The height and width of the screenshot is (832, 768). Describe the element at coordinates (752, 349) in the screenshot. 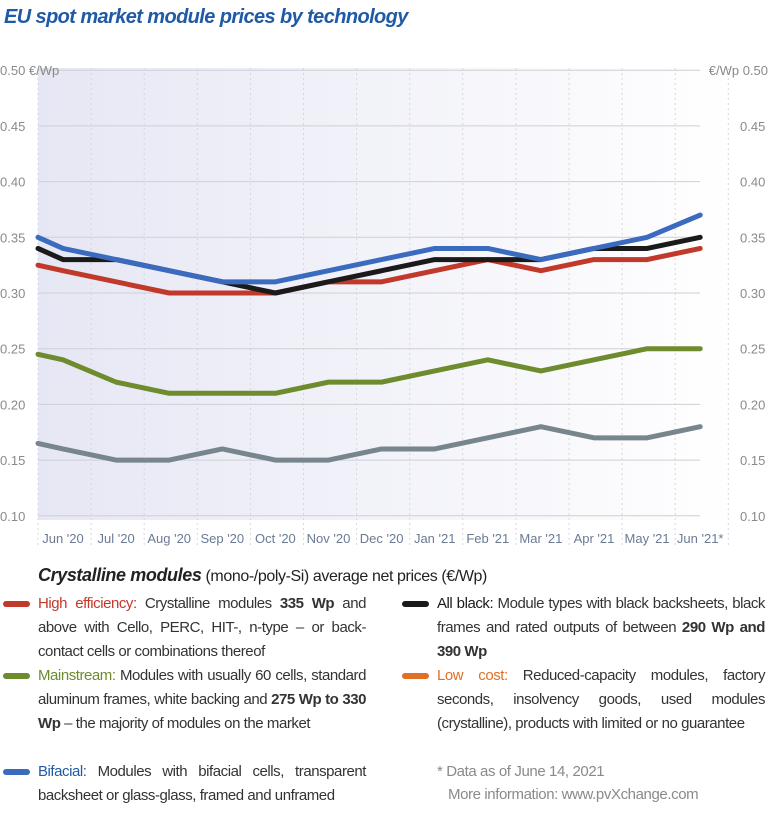

I see `y-tick-label-right: 0.25` at that location.